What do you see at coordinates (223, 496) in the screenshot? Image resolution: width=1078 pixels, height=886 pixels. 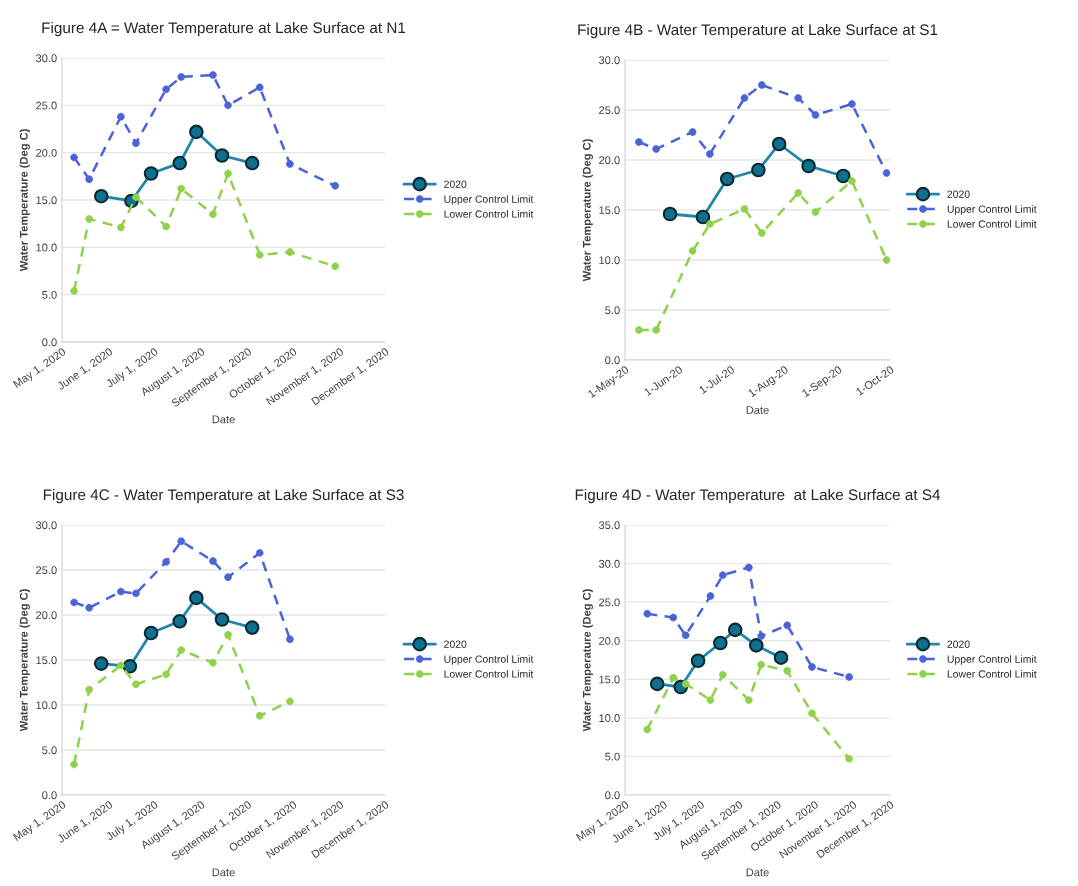 I see `chart-title: Figure 4C - Water Temperature at Lake Surface at S3` at bounding box center [223, 496].